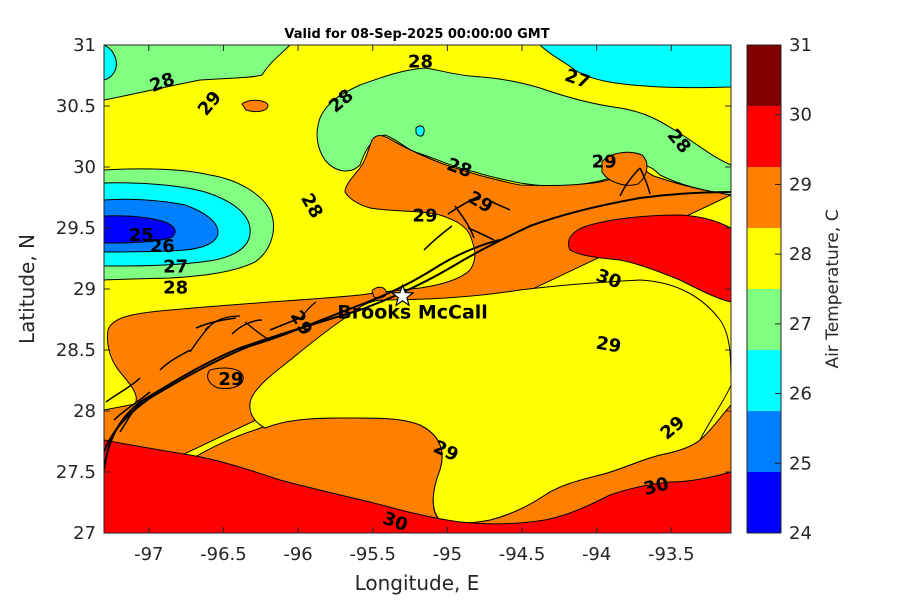  Describe the element at coordinates (635, 67) in the screenshot. I see `band-26-27-northeast` at that location.